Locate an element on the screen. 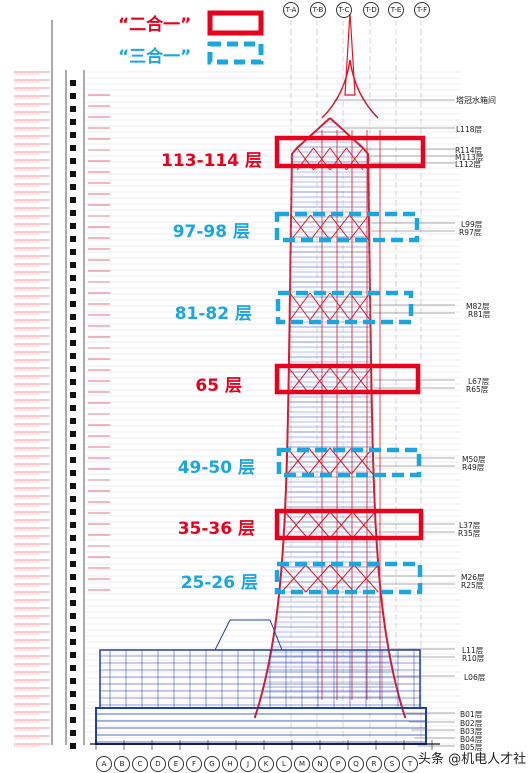 This screenshot has width=530, height=773. floor-label-r81: R81层 is located at coordinates (479, 314).